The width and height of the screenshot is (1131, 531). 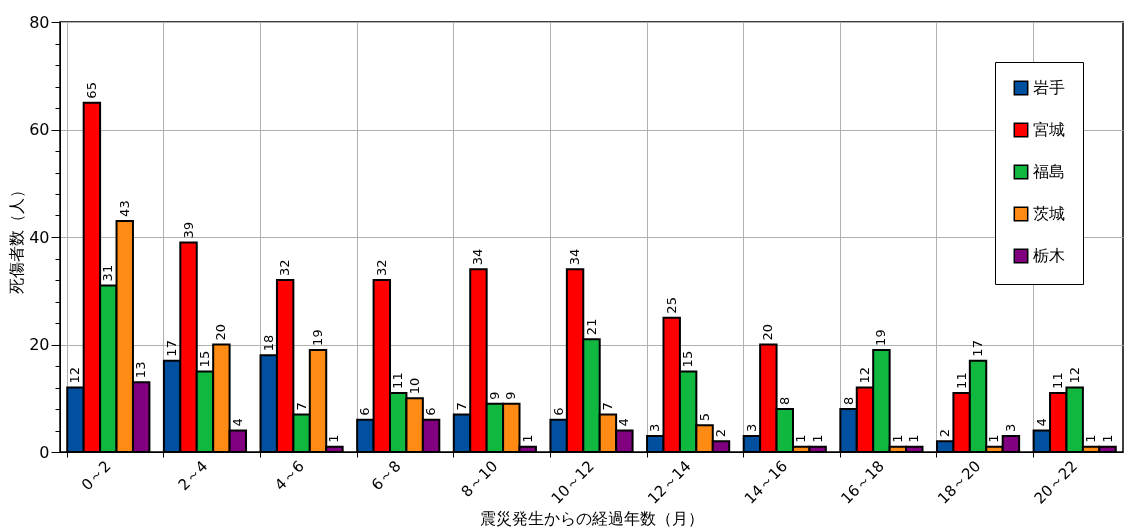 What do you see at coordinates (39, 344) in the screenshot?
I see `y-tick-label: 20` at bounding box center [39, 344].